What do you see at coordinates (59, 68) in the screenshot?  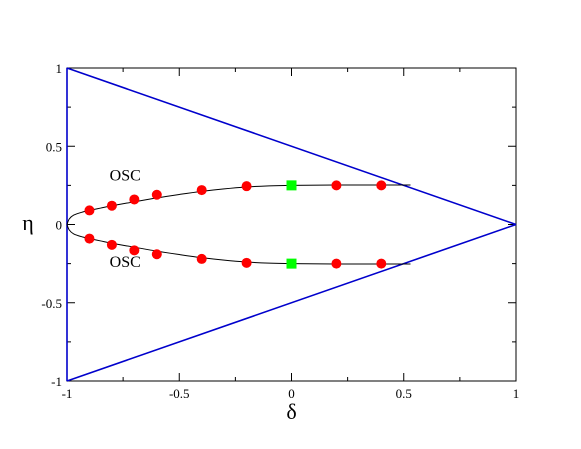 I see `y-tick-label: 1` at bounding box center [59, 68].